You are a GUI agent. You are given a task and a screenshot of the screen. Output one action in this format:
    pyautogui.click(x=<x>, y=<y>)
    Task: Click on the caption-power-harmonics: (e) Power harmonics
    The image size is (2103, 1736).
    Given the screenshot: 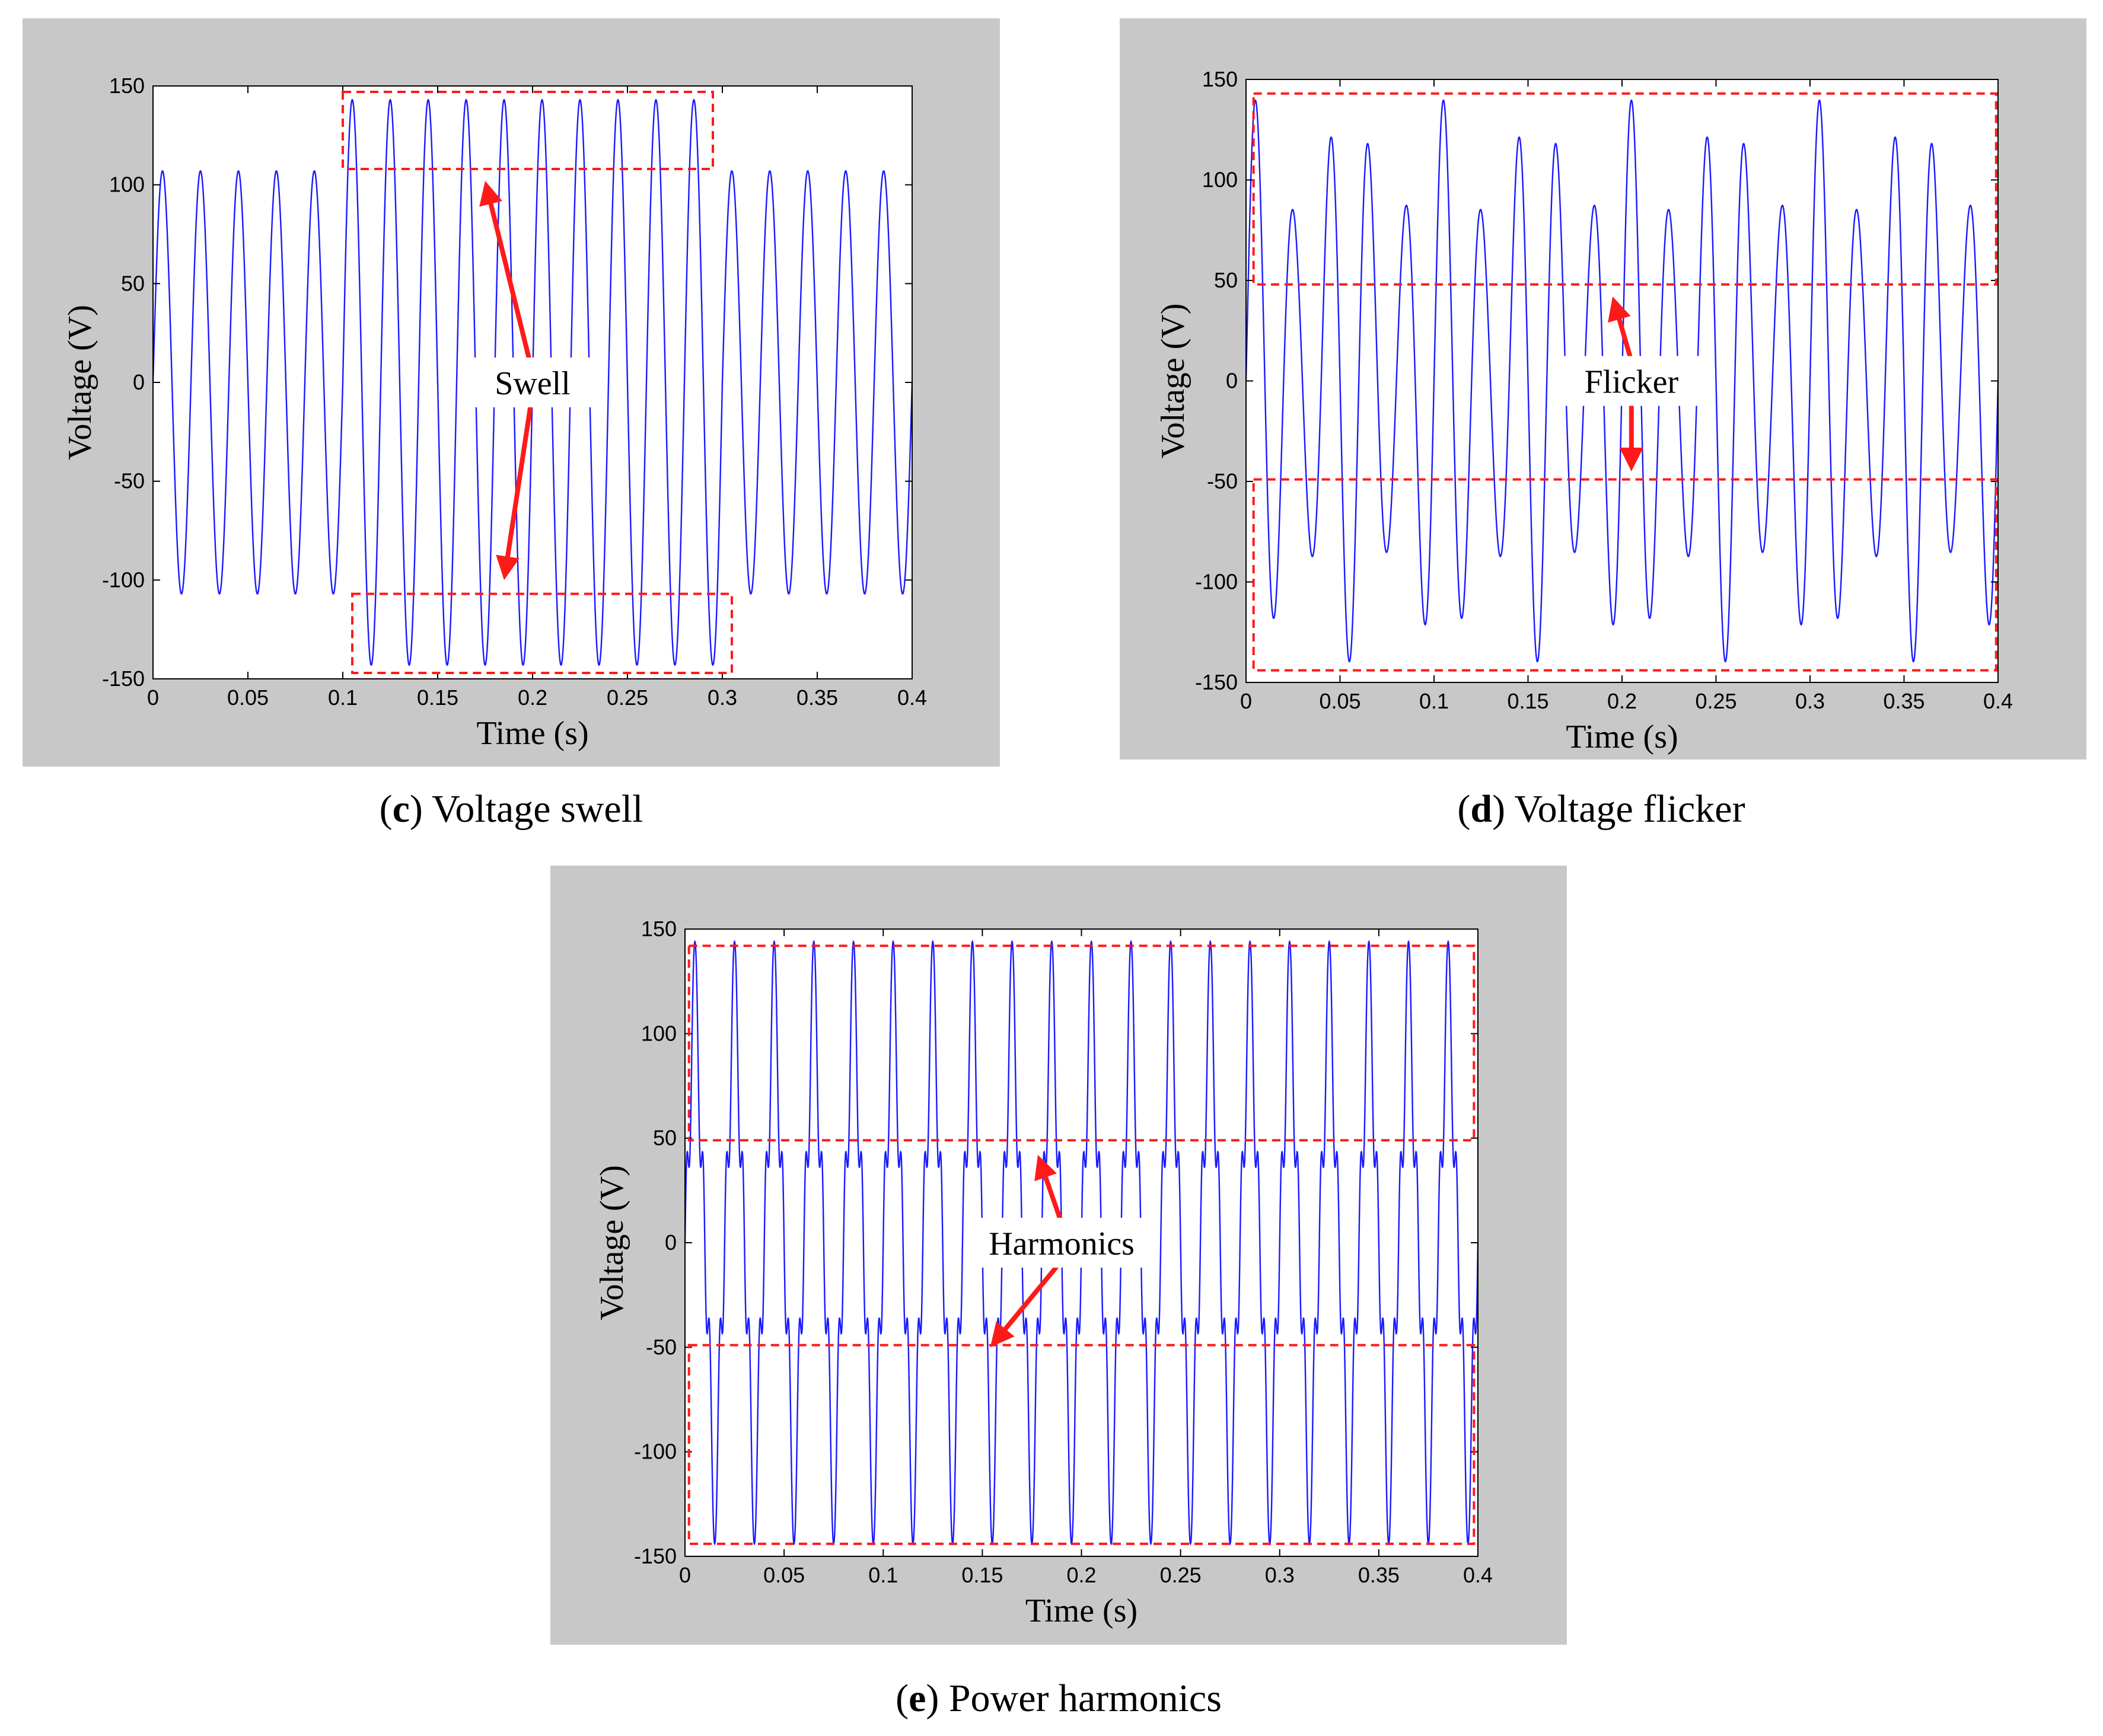 What is the action you would take?
    pyautogui.click(x=1059, y=1698)
    